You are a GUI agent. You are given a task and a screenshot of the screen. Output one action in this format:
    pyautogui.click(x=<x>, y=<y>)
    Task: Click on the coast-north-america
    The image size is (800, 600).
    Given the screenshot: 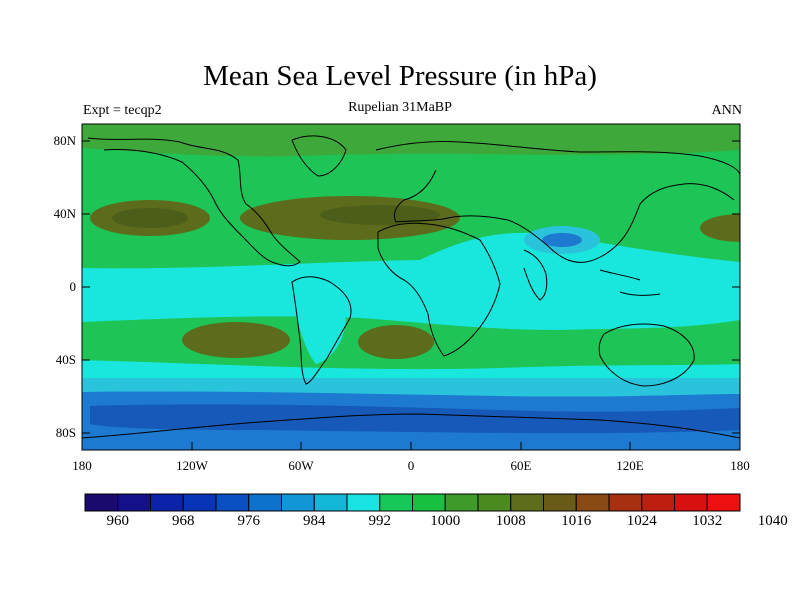 What is the action you would take?
    pyautogui.click(x=194, y=202)
    